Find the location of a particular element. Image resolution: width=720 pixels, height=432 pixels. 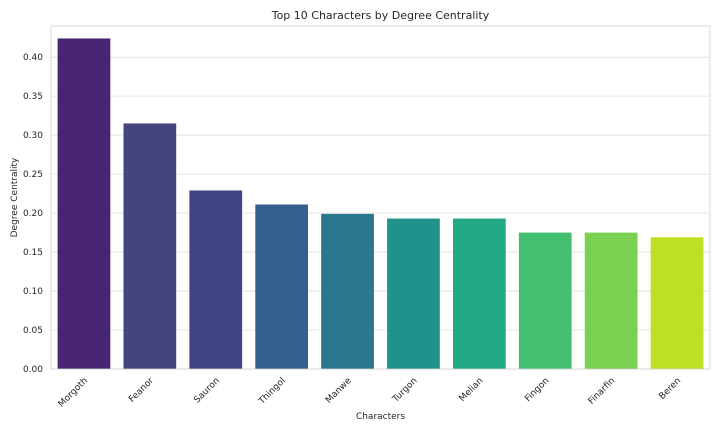

bar-feanor is located at coordinates (150, 246).